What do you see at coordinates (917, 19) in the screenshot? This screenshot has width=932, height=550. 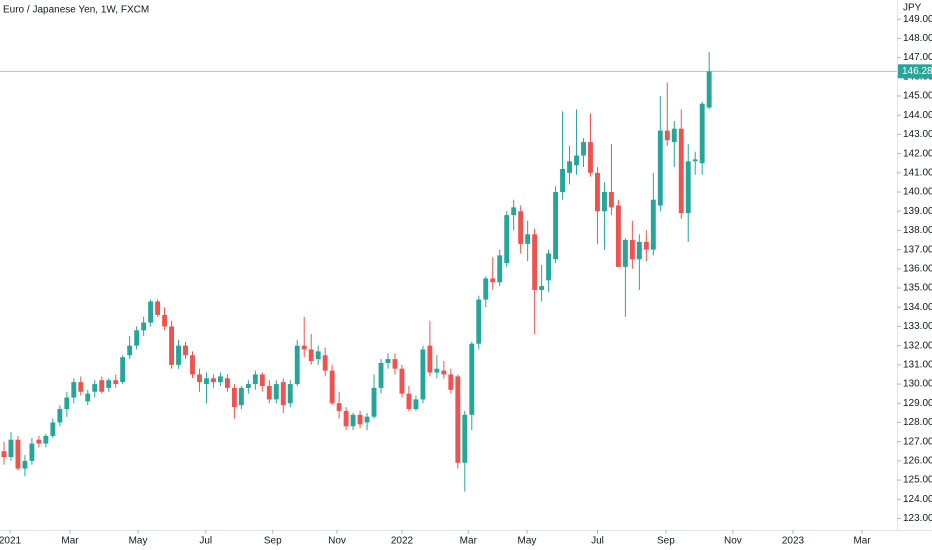 I see `y-tick-label: 149.000` at bounding box center [917, 19].